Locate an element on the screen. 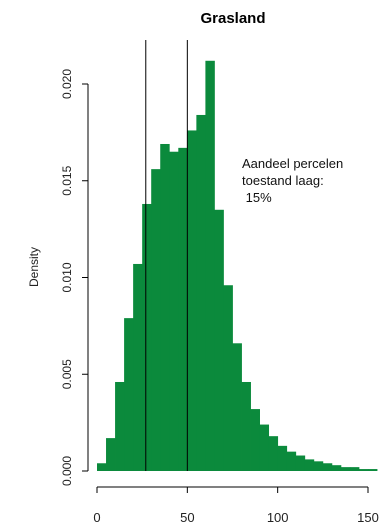 Image resolution: width=379 pixels, height=530 pixels. vertical-lines-layer is located at coordinates (166, 255).